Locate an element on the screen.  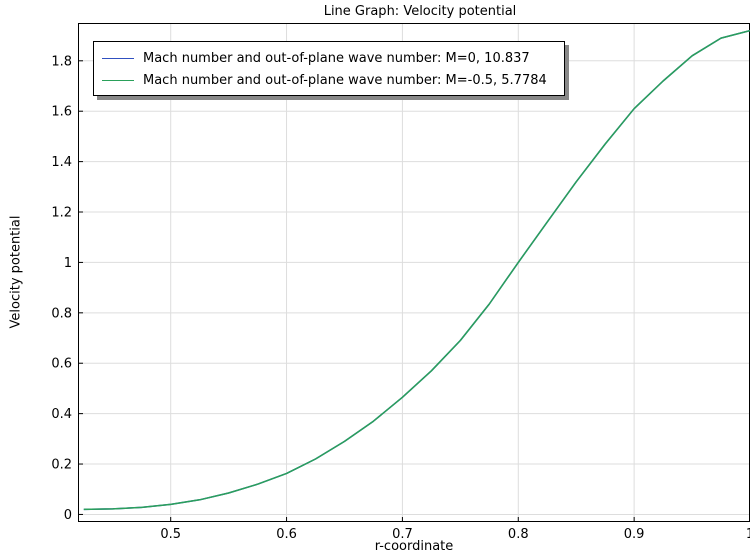
x-tick-label: 0.6 is located at coordinates (286, 534).